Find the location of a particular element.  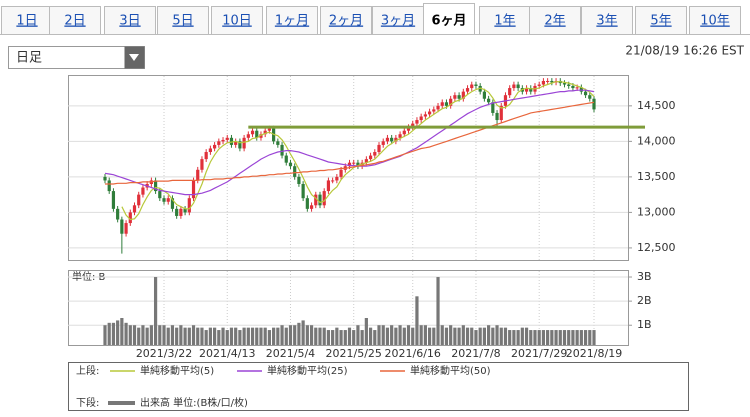

tab-label: 1年 is located at coordinates (504, 21).